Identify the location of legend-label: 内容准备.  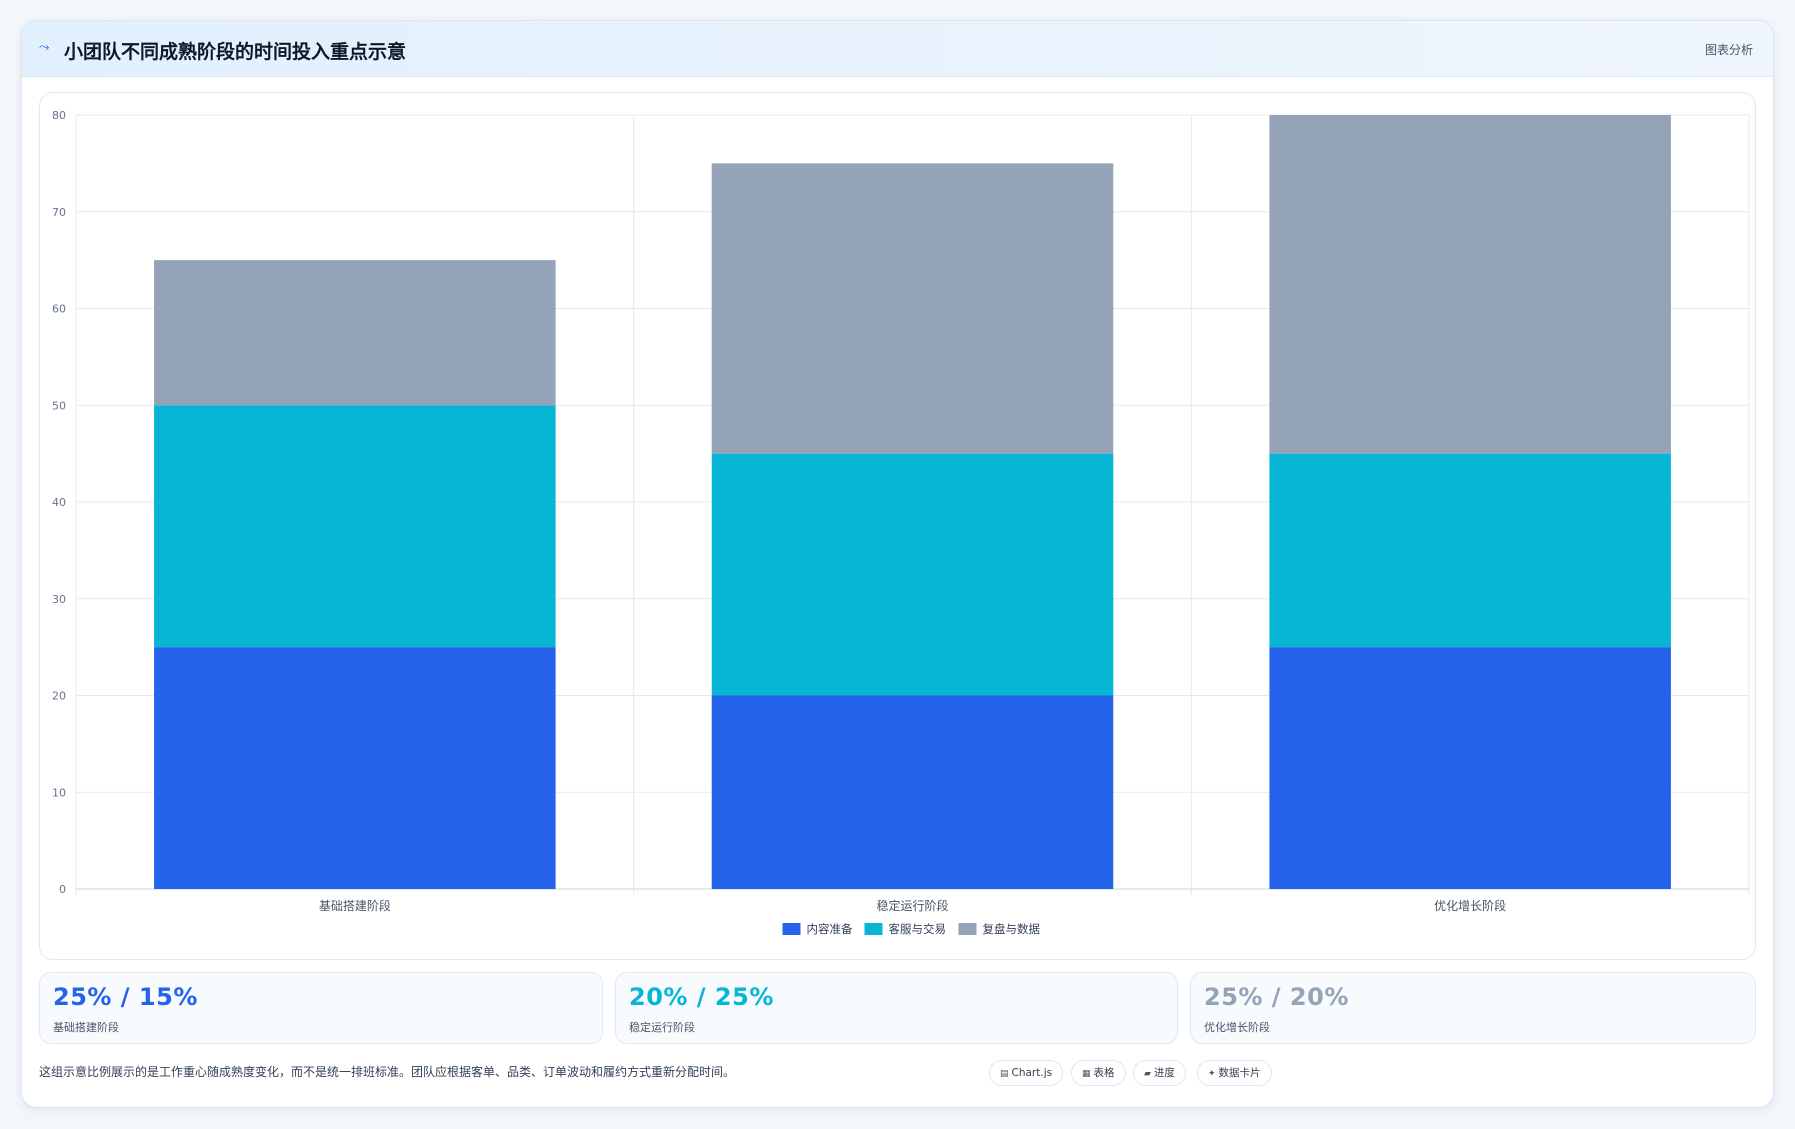
(830, 929).